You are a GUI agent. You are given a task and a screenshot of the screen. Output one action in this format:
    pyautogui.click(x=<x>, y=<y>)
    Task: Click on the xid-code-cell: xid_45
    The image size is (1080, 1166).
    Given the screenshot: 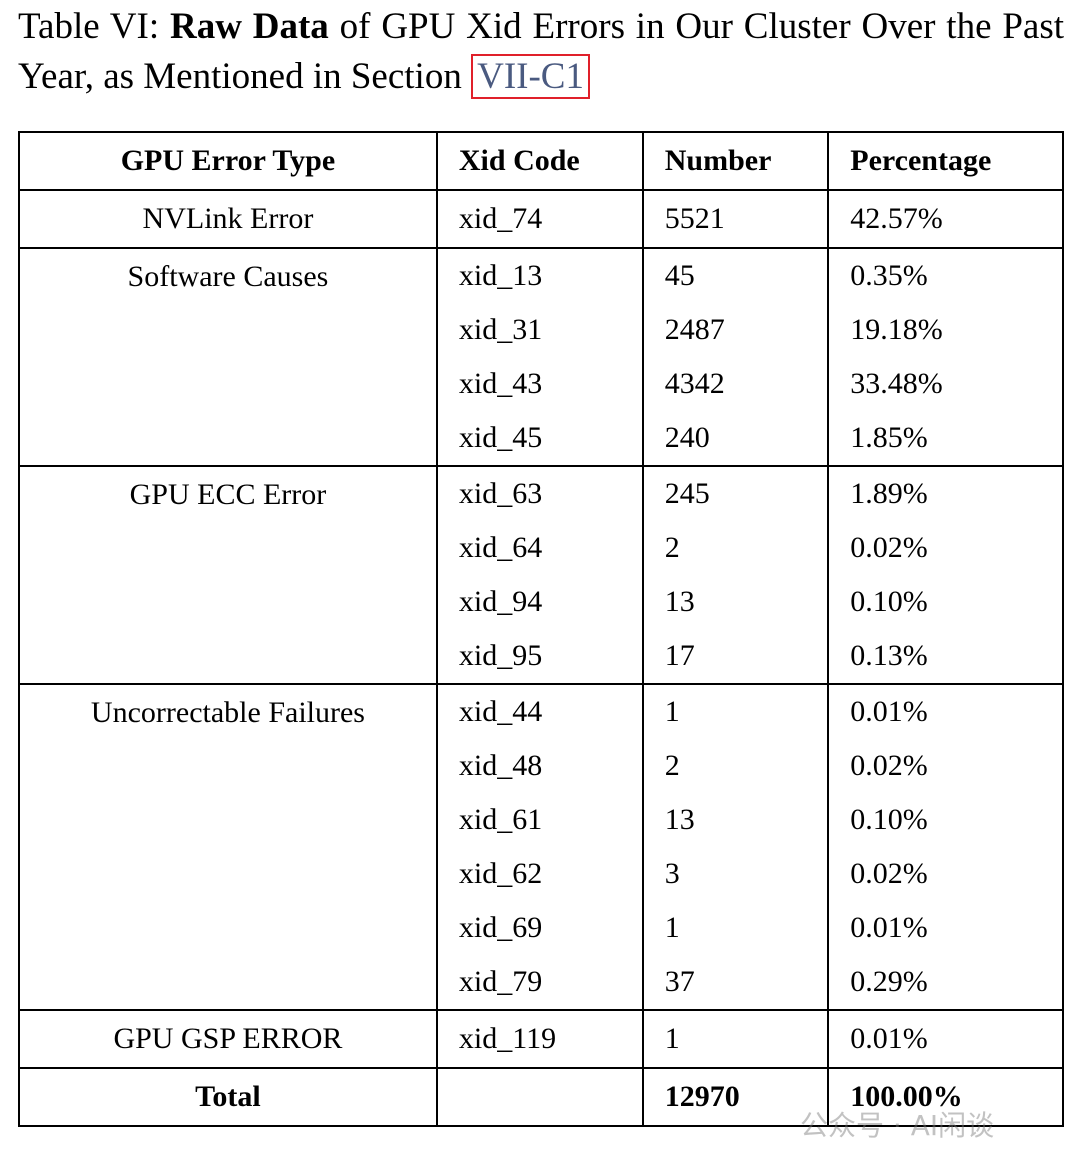 What is the action you would take?
    pyautogui.click(x=539, y=439)
    